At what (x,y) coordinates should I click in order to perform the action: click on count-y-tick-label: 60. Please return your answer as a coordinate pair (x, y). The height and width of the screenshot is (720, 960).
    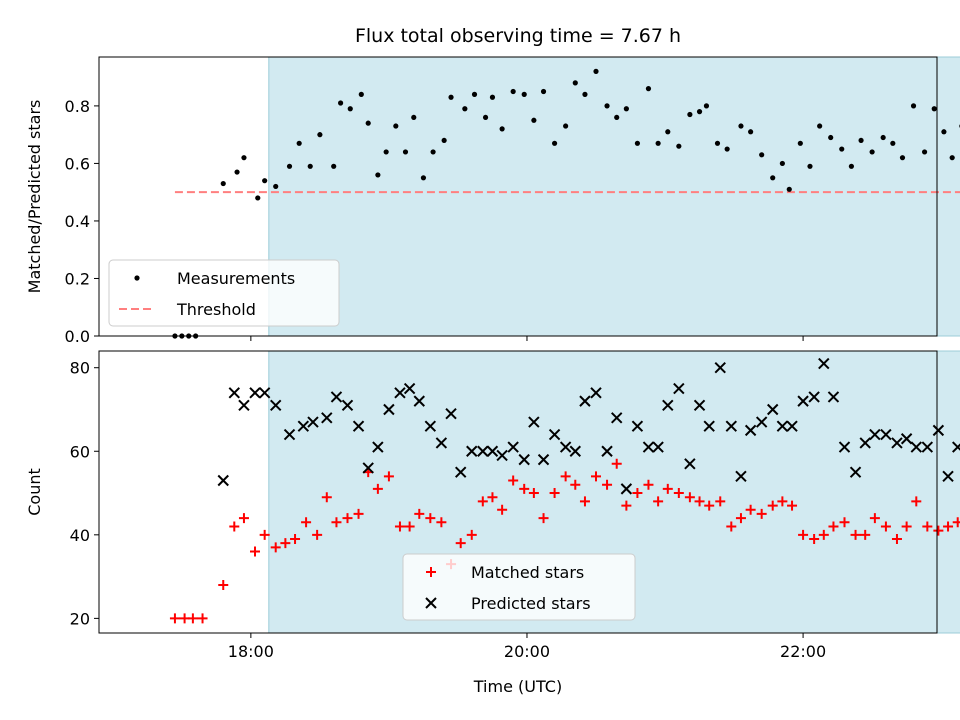
    Looking at the image, I should click on (80, 451).